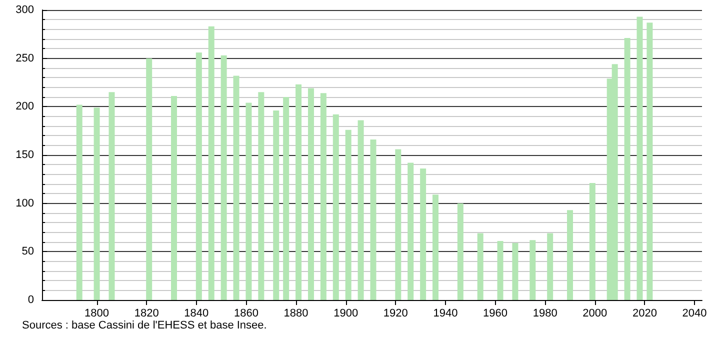 The height and width of the screenshot is (340, 710). What do you see at coordinates (144, 326) in the screenshot?
I see `source-note: Sources : base Cassini de l'EHESS et base Insee.` at bounding box center [144, 326].